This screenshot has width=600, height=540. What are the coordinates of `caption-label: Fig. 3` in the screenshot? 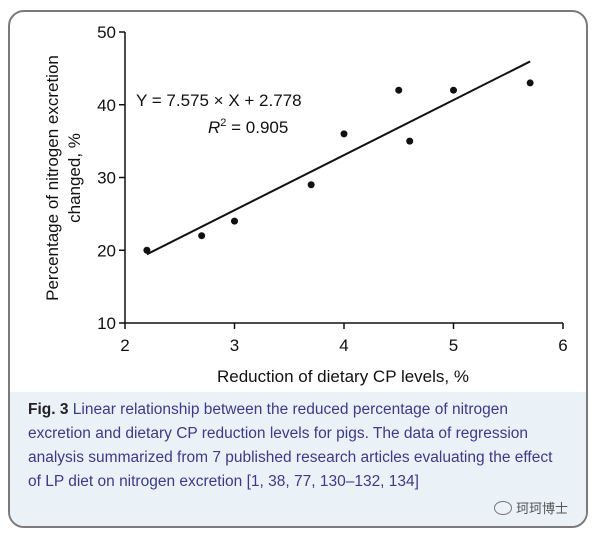 It's located at (48, 409).